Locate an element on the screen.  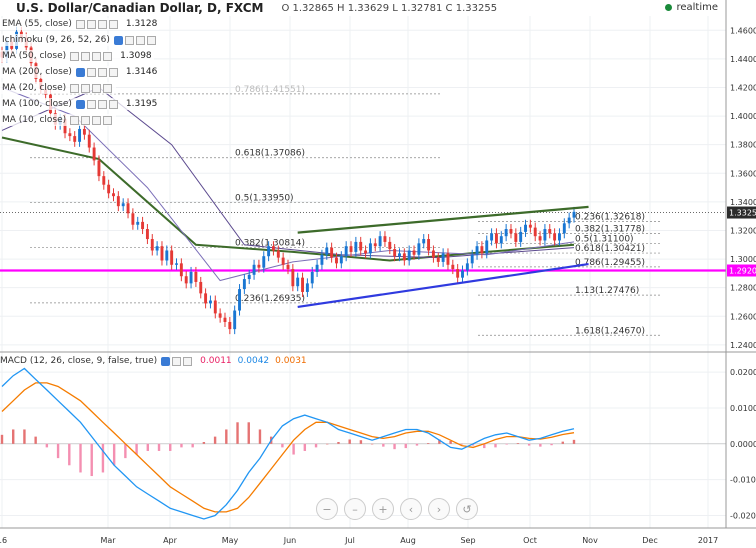
zoom-in-icon: + is located at coordinates (383, 509).